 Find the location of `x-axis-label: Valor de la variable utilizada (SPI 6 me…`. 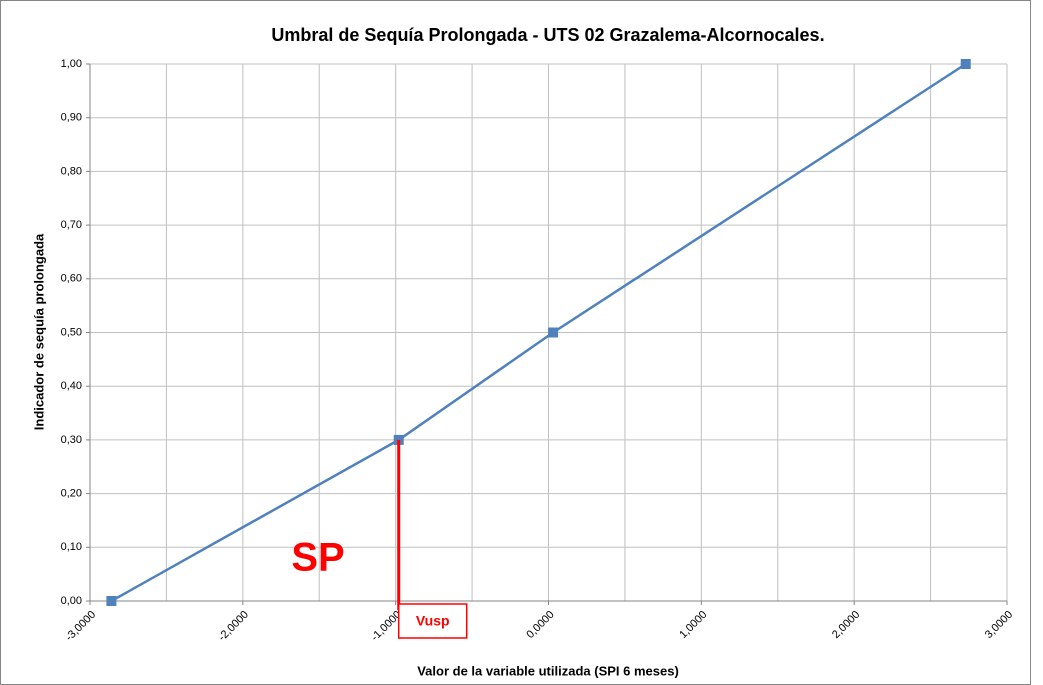

x-axis-label: Valor de la variable utilizada (SPI 6 me… is located at coordinates (548, 670).